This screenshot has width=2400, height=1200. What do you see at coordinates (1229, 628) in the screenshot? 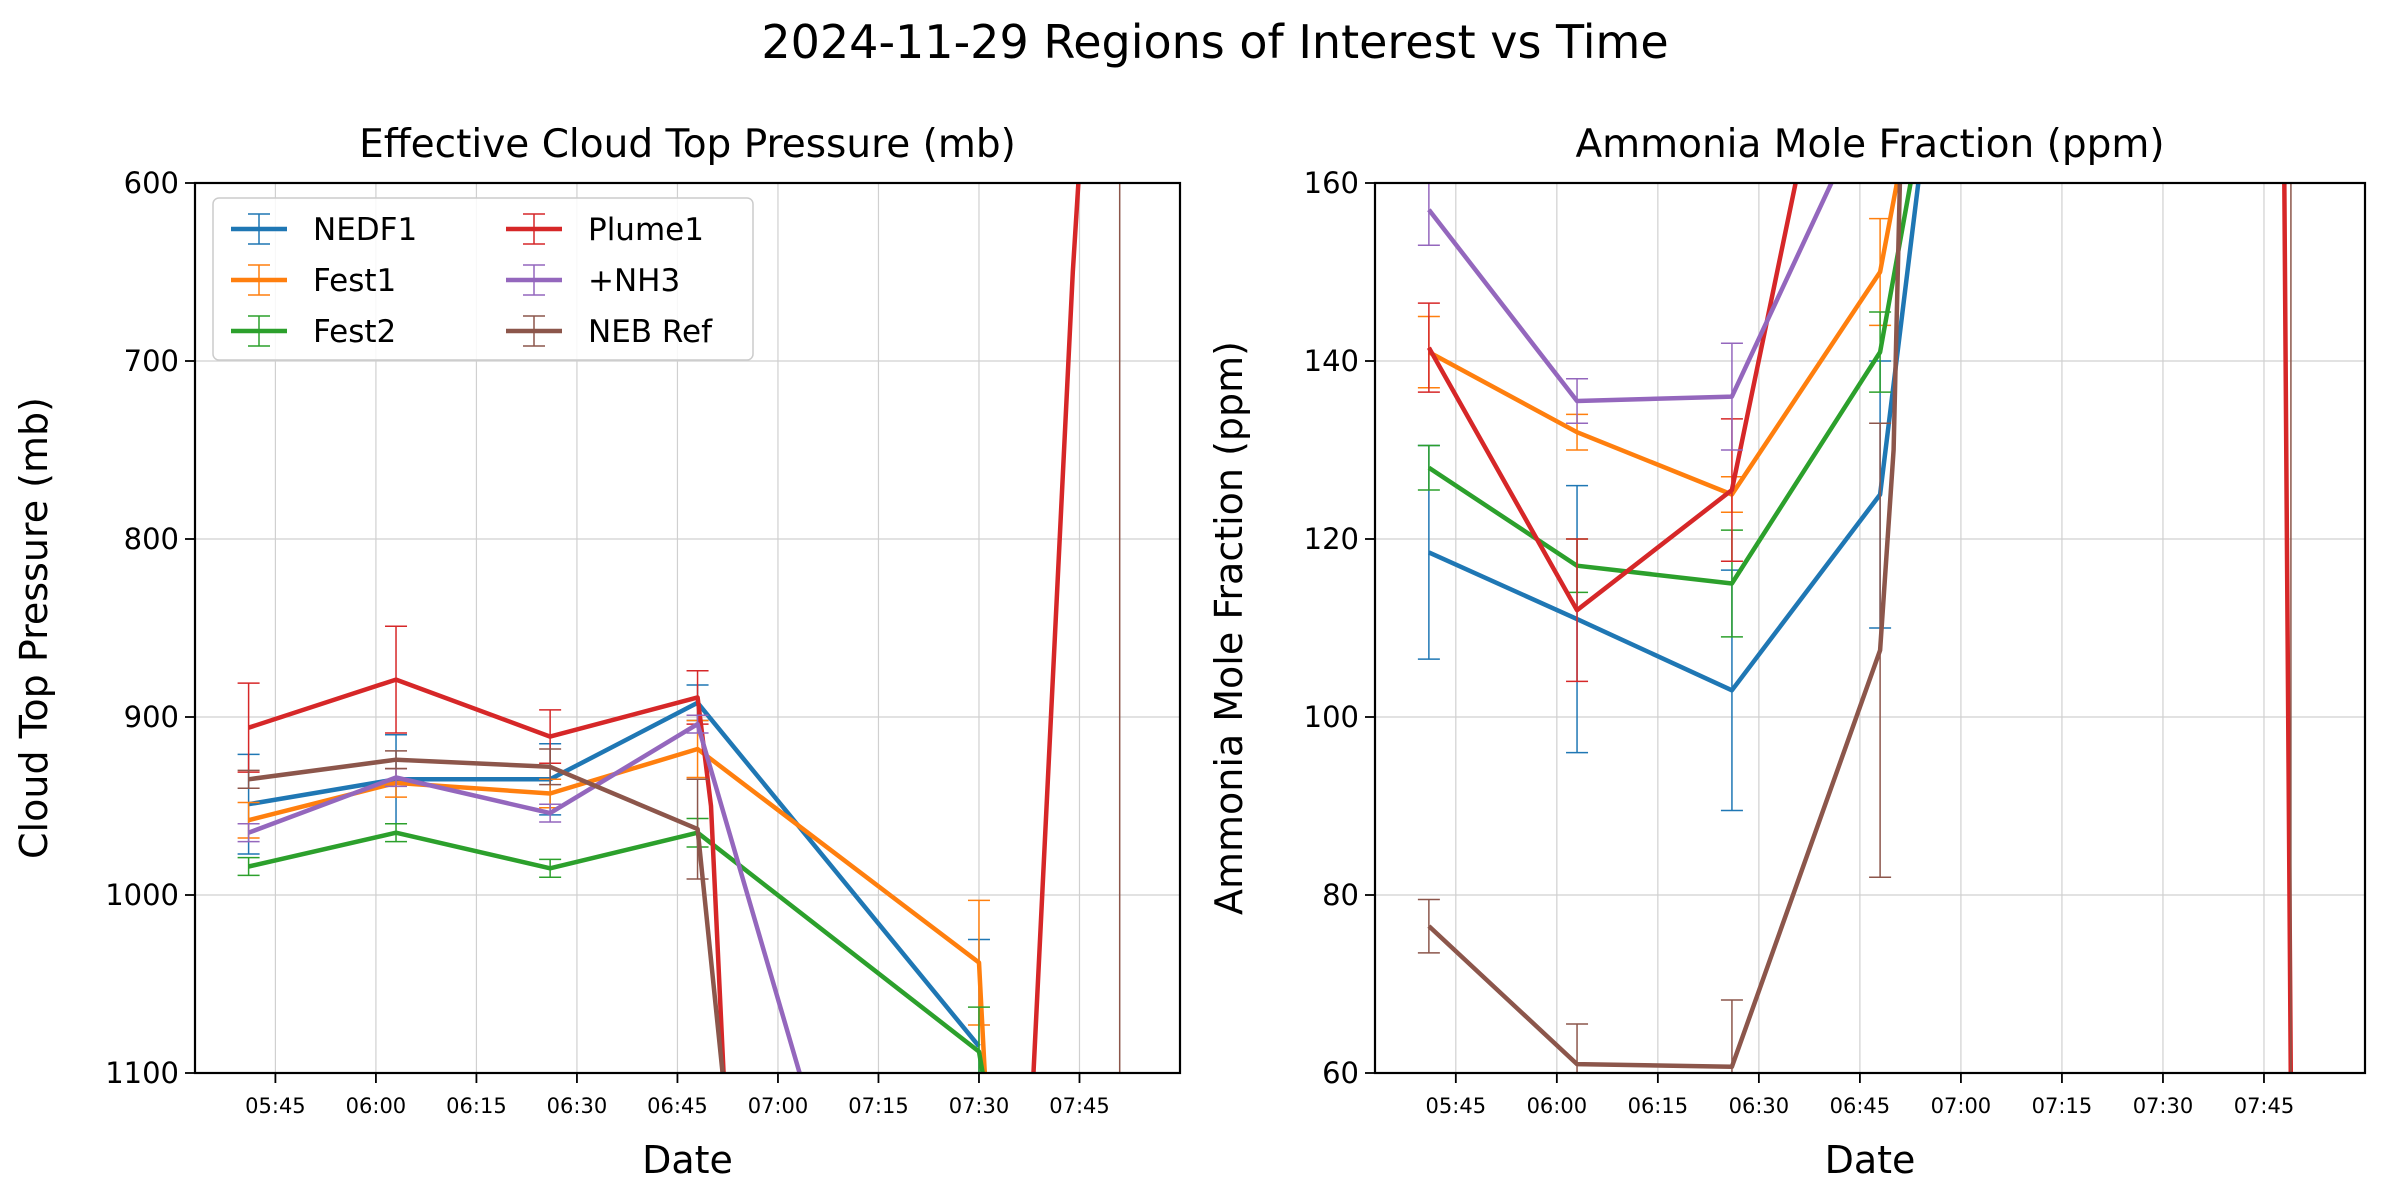
I see `y-axis-label: Ammonia Mole Fraction (ppm)` at bounding box center [1229, 628].